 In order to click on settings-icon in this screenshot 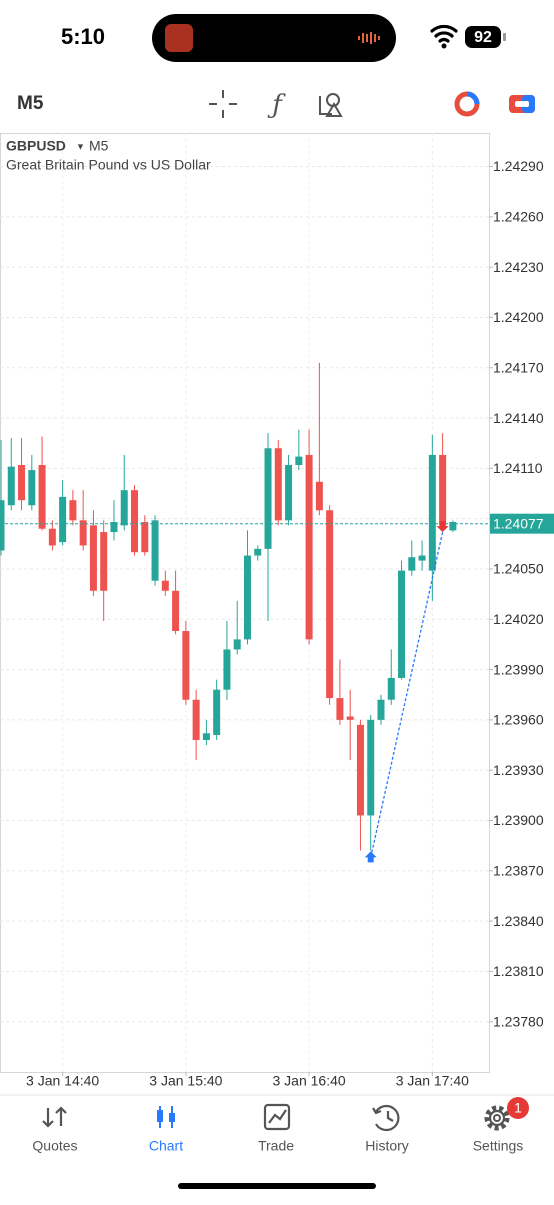, I will do `click(497, 1118)`.